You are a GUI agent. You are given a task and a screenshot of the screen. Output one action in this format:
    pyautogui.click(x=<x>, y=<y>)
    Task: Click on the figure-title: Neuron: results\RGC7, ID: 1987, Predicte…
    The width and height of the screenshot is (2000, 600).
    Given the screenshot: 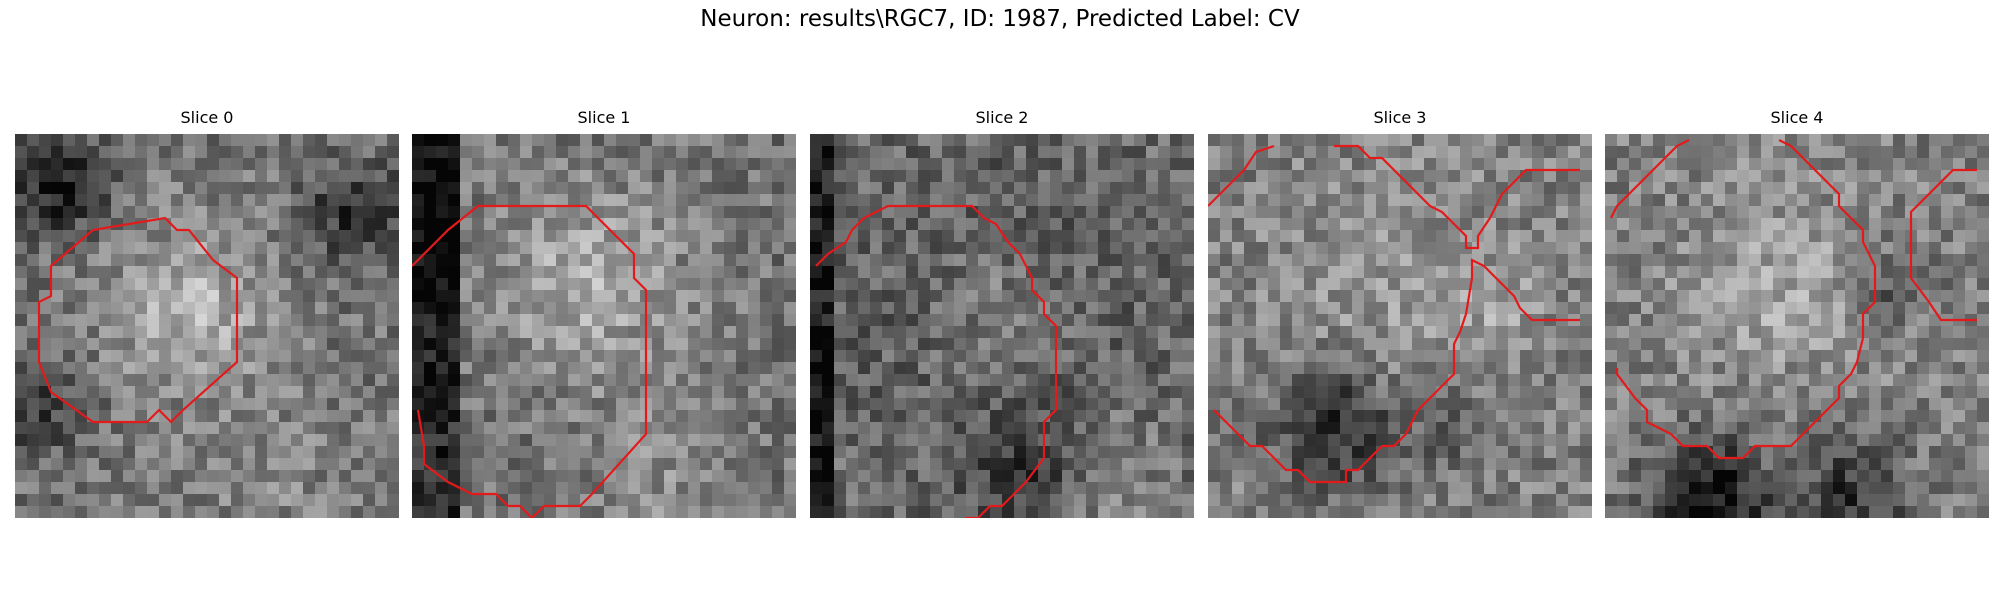 What is the action you would take?
    pyautogui.click(x=1000, y=19)
    